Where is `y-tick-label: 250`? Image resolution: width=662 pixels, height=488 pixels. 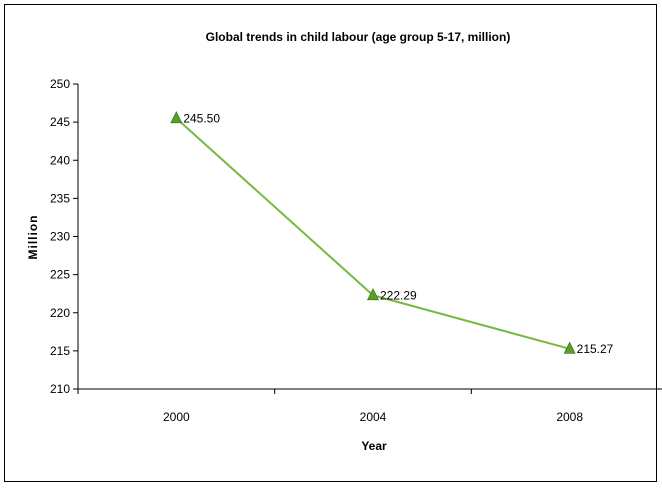 y-tick-label: 250 is located at coordinates (60, 84).